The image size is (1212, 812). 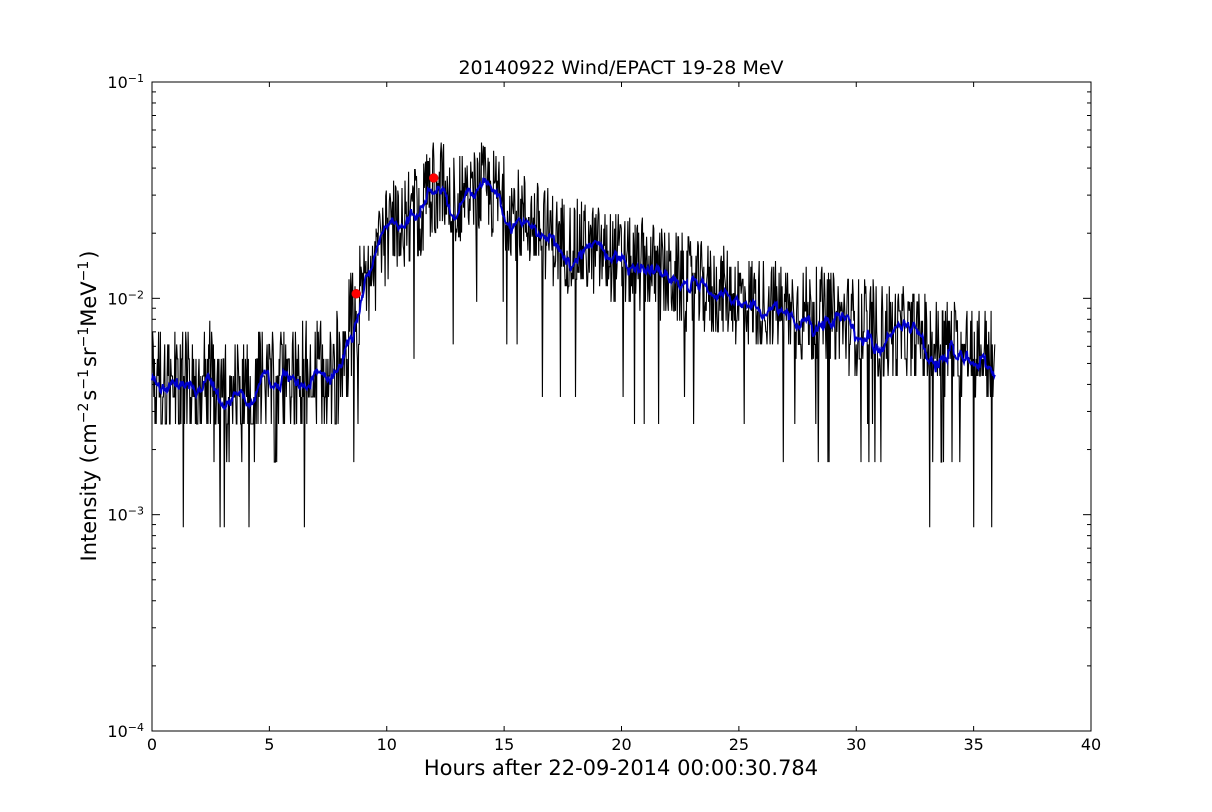 I want to click on x-tick-label: 35, so click(x=973, y=744).